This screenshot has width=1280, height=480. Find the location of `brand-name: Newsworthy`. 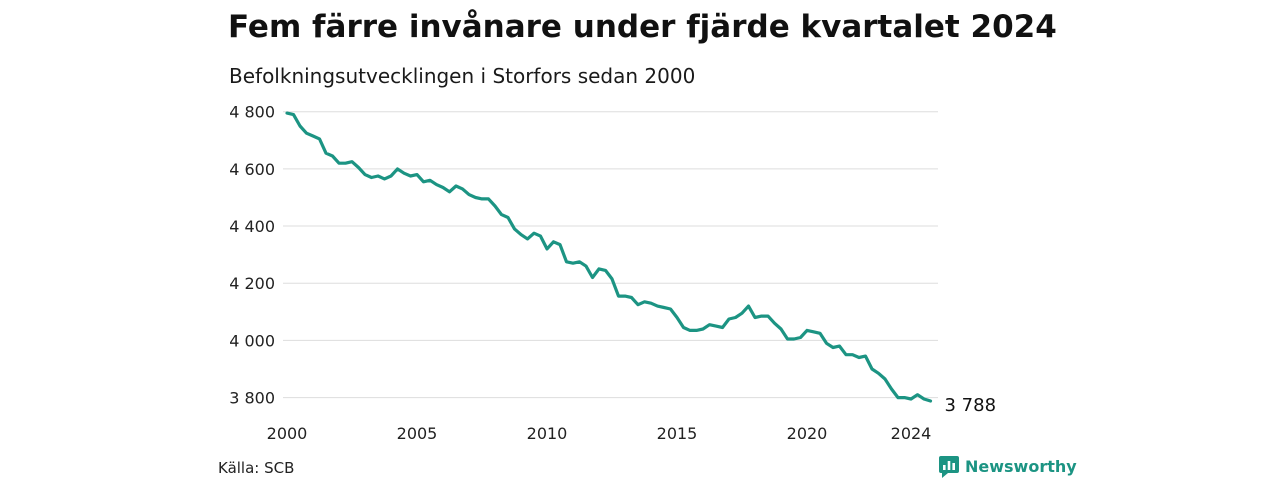

brand-name: Newsworthy is located at coordinates (1021, 466).